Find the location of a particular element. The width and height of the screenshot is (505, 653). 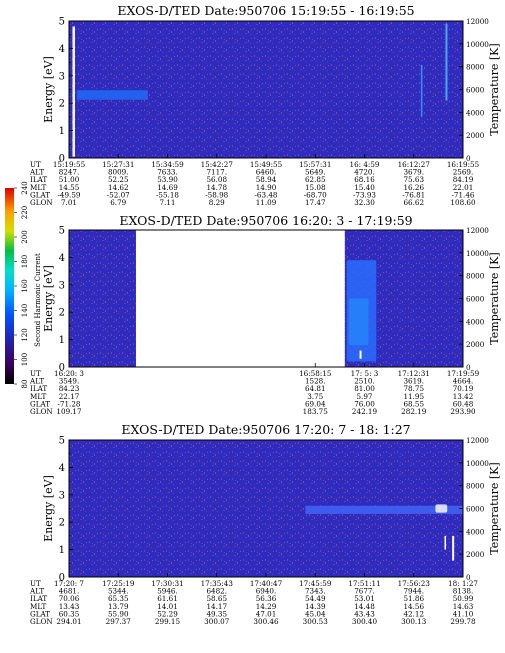

y-tick-label: 2 is located at coordinates (62, 313).